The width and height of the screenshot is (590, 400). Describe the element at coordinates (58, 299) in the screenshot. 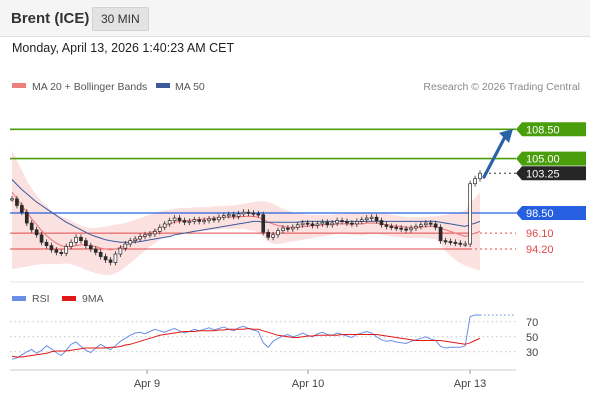

I see `rsi-legend: RSI 9MA` at that location.